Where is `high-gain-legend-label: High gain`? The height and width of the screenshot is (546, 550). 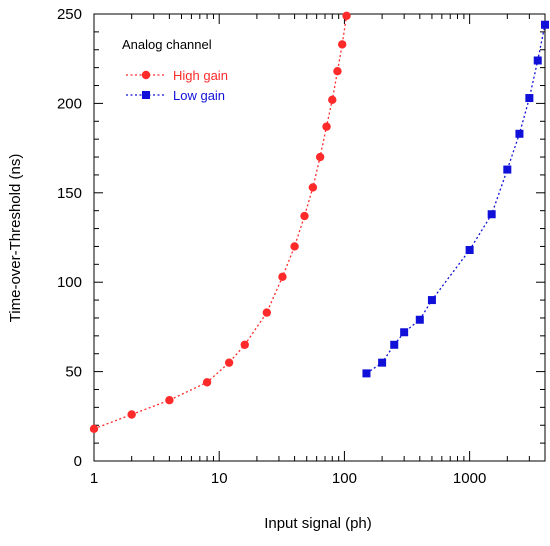 high-gain-legend-label: High gain is located at coordinates (200, 75).